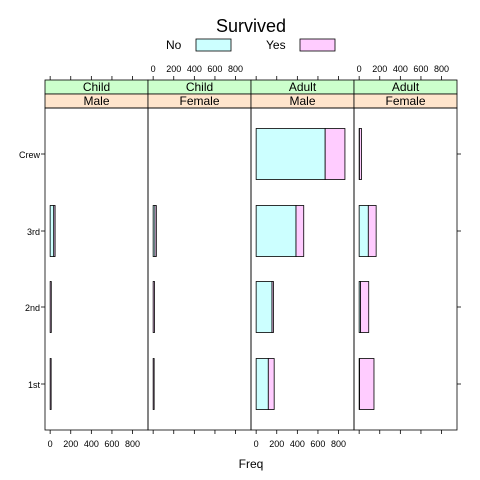 The height and width of the screenshot is (480, 480). What do you see at coordinates (30, 270) in the screenshot?
I see `y-axis-labels: 1st 2nd 3rd Crew` at bounding box center [30, 270].